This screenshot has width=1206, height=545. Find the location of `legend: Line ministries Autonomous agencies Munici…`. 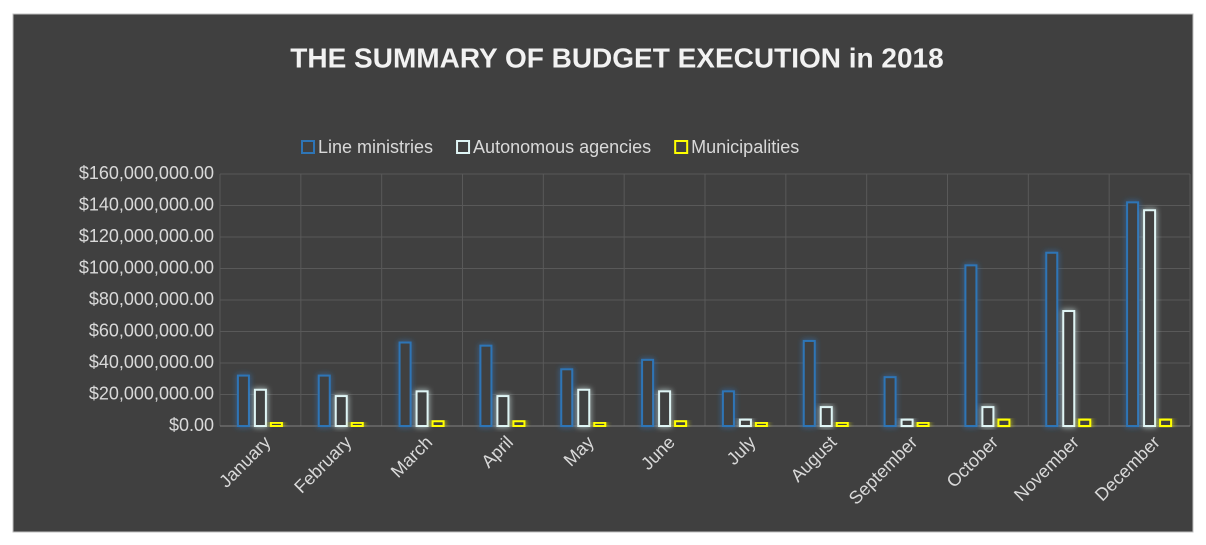

legend: Line ministries Autonomous agencies Munici… is located at coordinates (550, 147).